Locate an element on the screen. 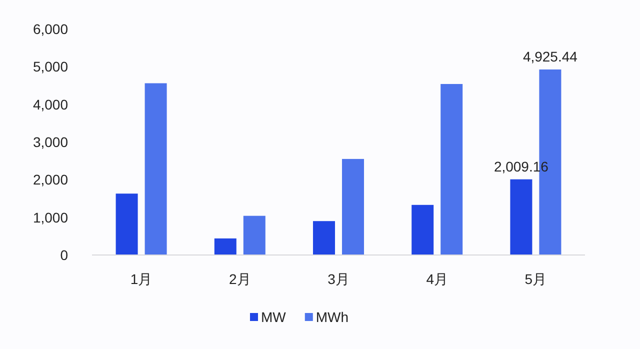  x-tick-label: 5月 is located at coordinates (535, 279).